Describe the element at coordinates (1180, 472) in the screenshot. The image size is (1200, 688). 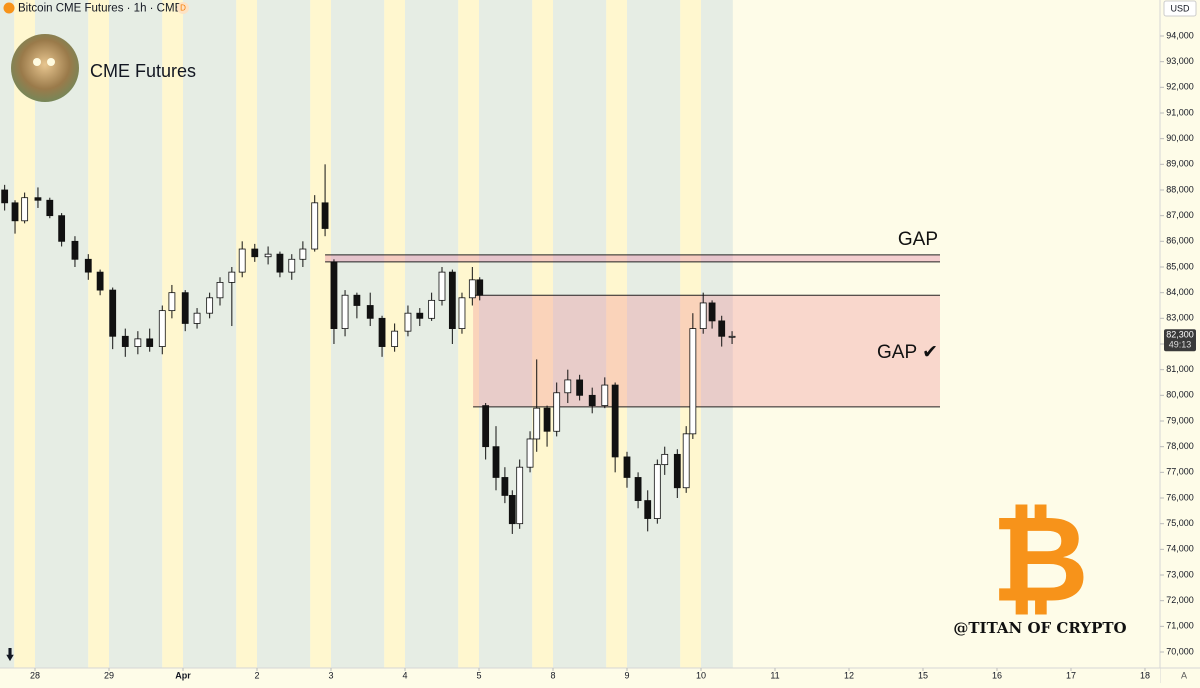
I see `y-tick-label: 77,000` at that location.